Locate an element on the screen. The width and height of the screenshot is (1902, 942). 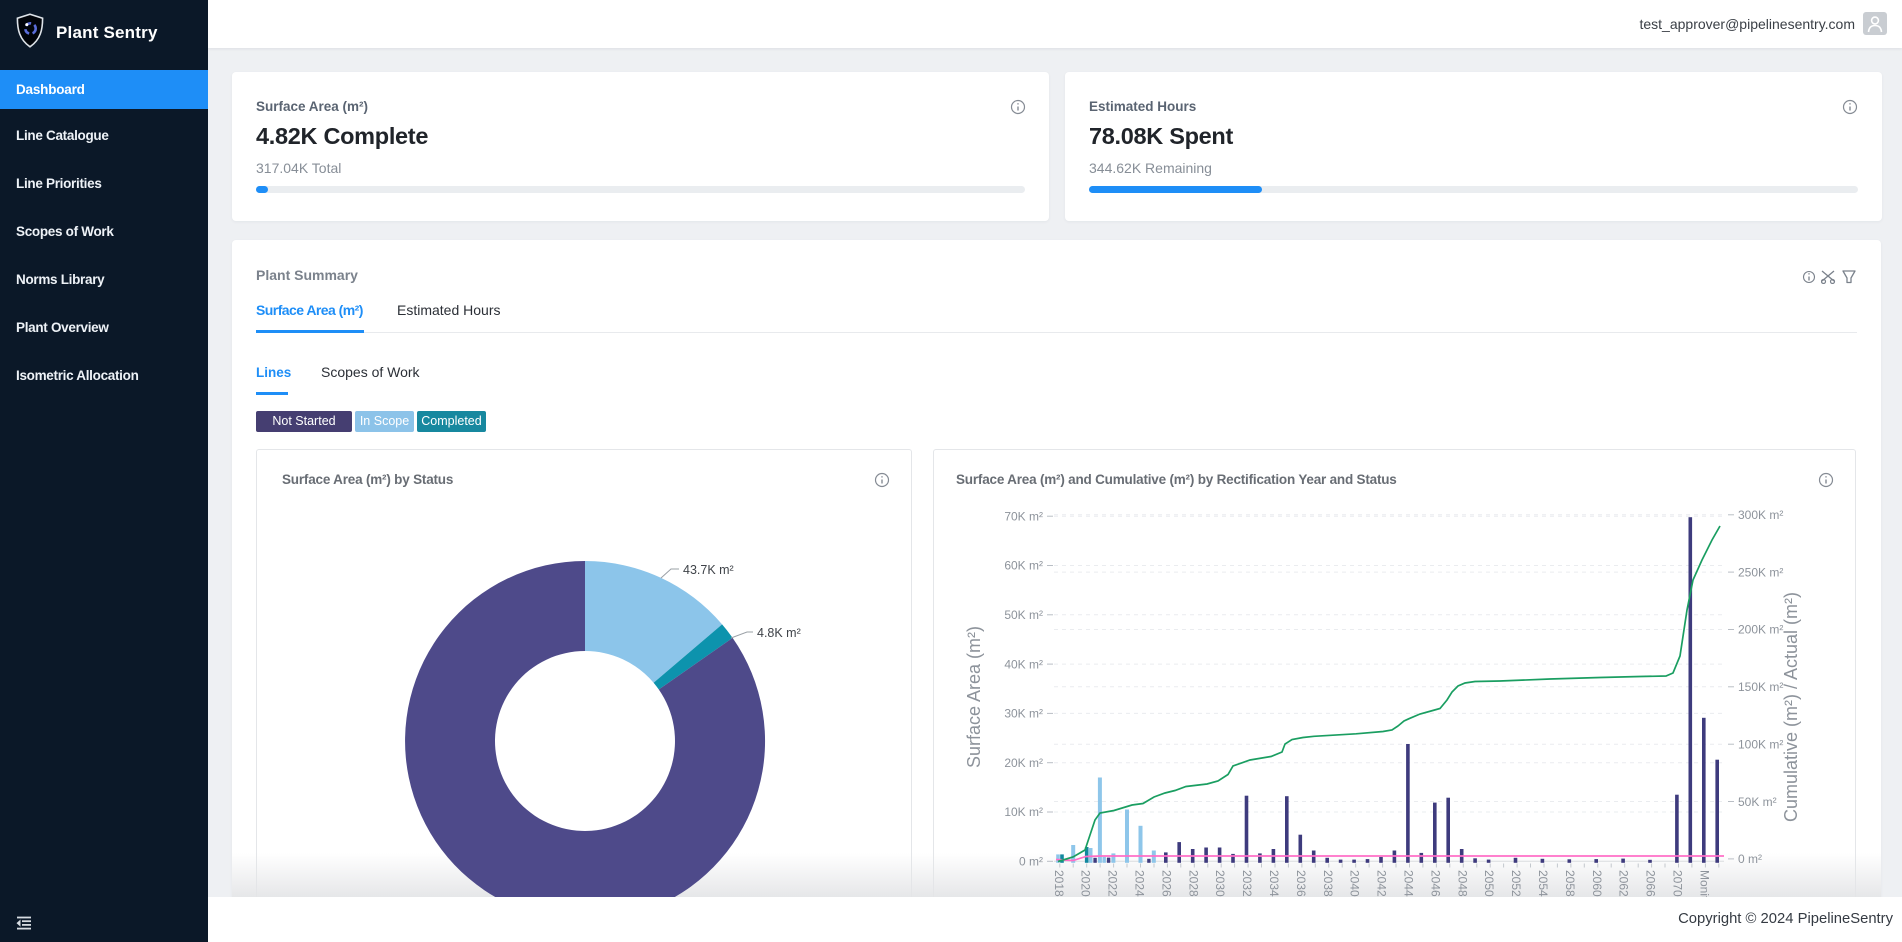
svg-text: 2038 is located at coordinates (1328, 883).